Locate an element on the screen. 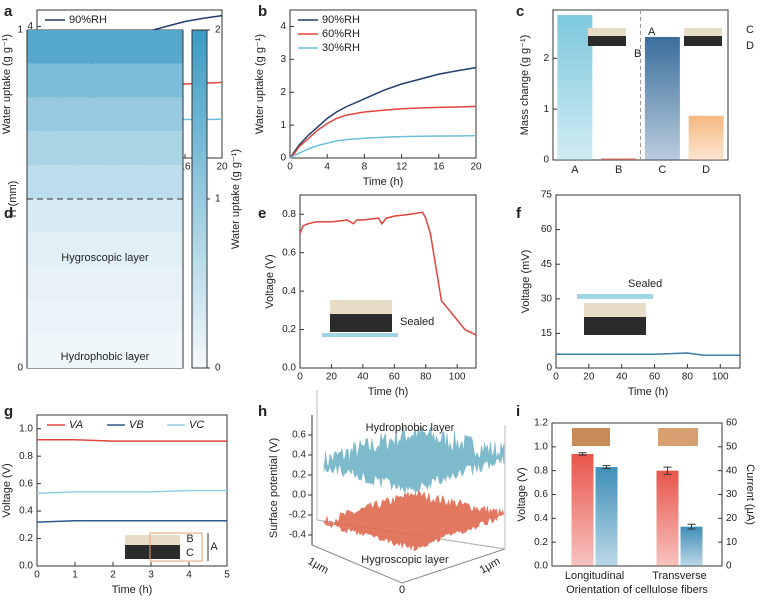  y2-tick-label: 60 is located at coordinates (732, 423).